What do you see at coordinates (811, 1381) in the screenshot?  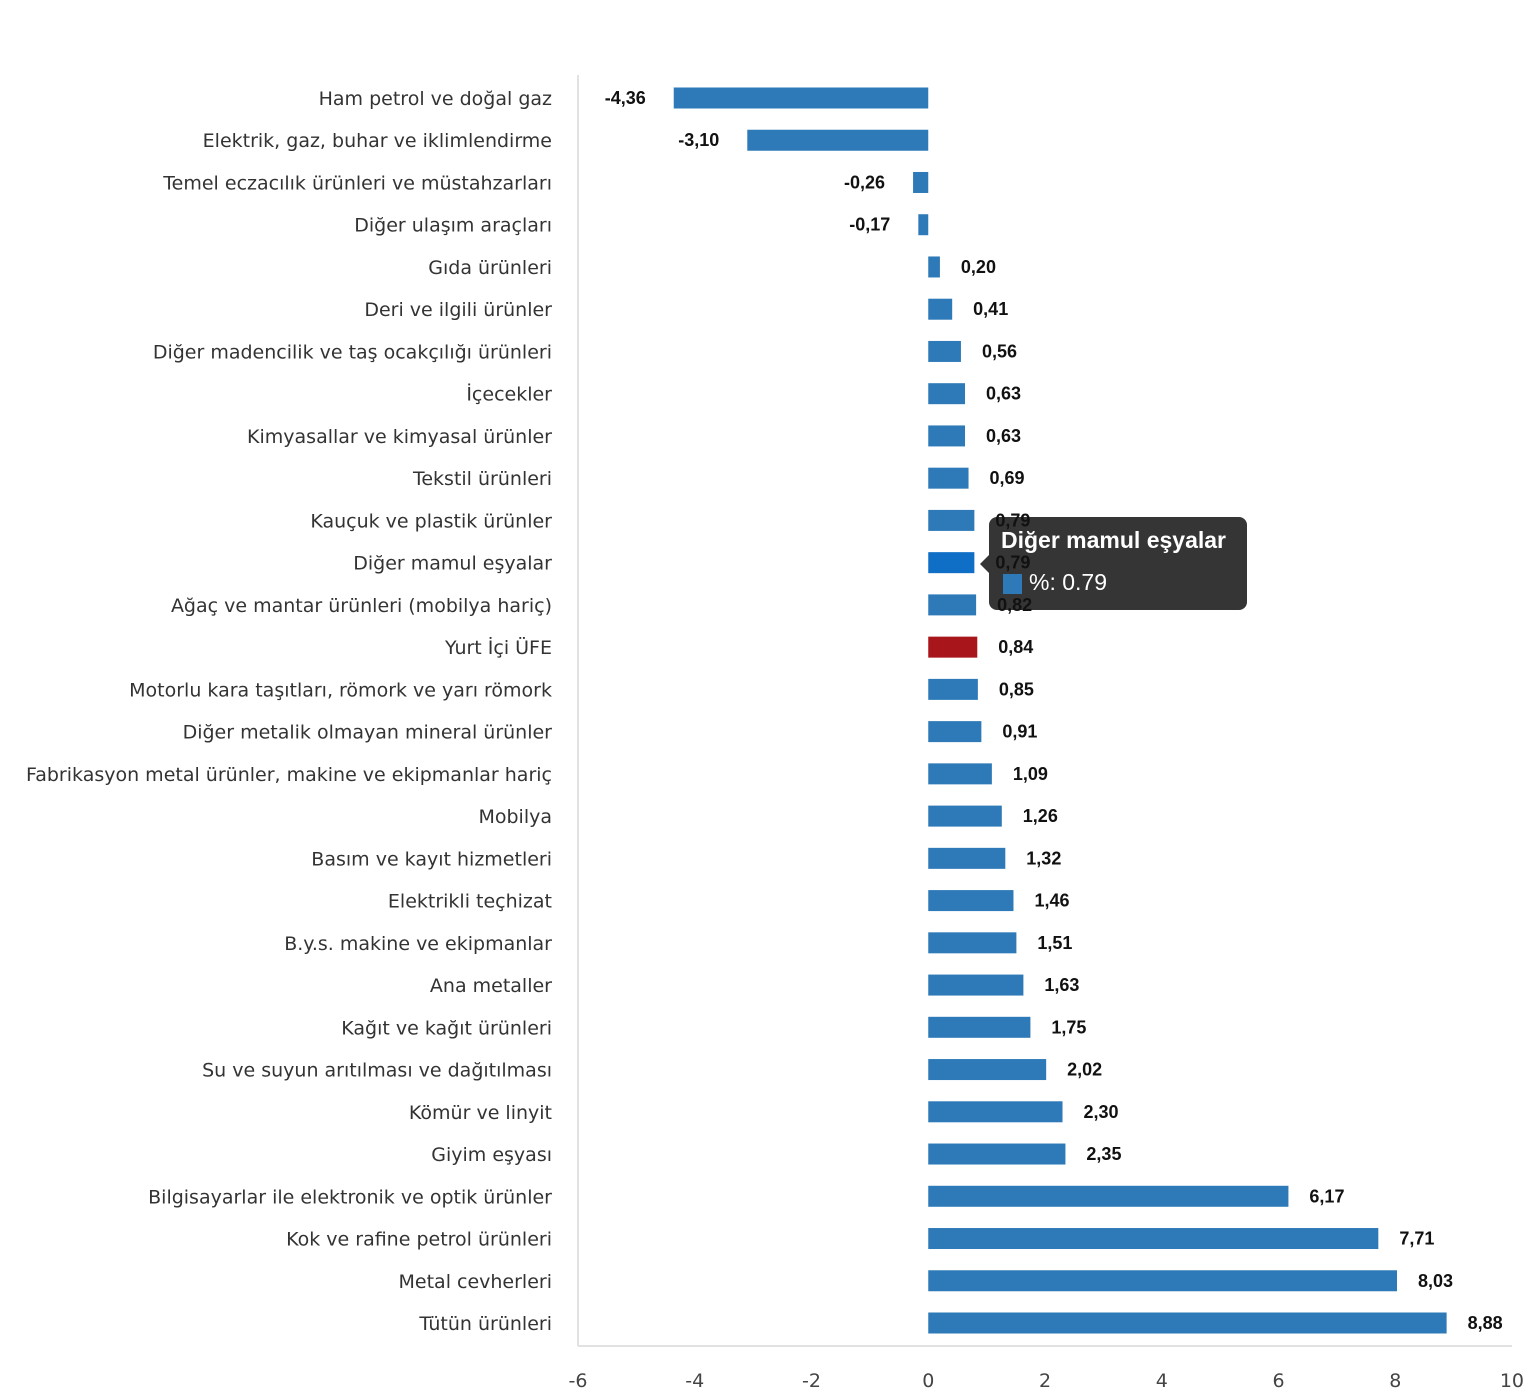 I see `x-tick-label: -2` at bounding box center [811, 1381].